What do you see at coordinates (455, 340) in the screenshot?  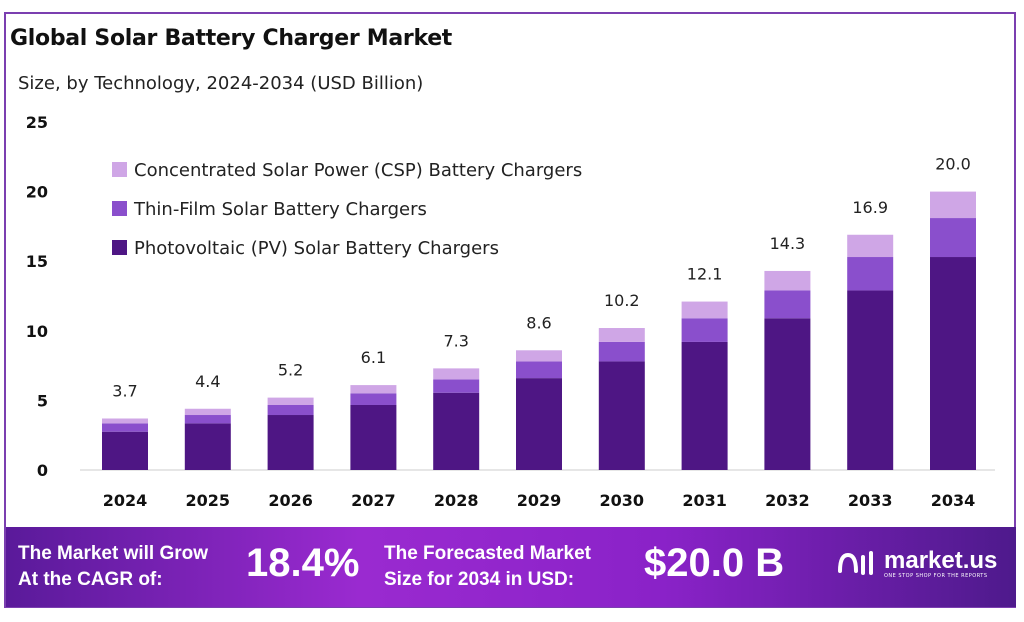 I see `total-data-label: 7.3` at bounding box center [455, 340].